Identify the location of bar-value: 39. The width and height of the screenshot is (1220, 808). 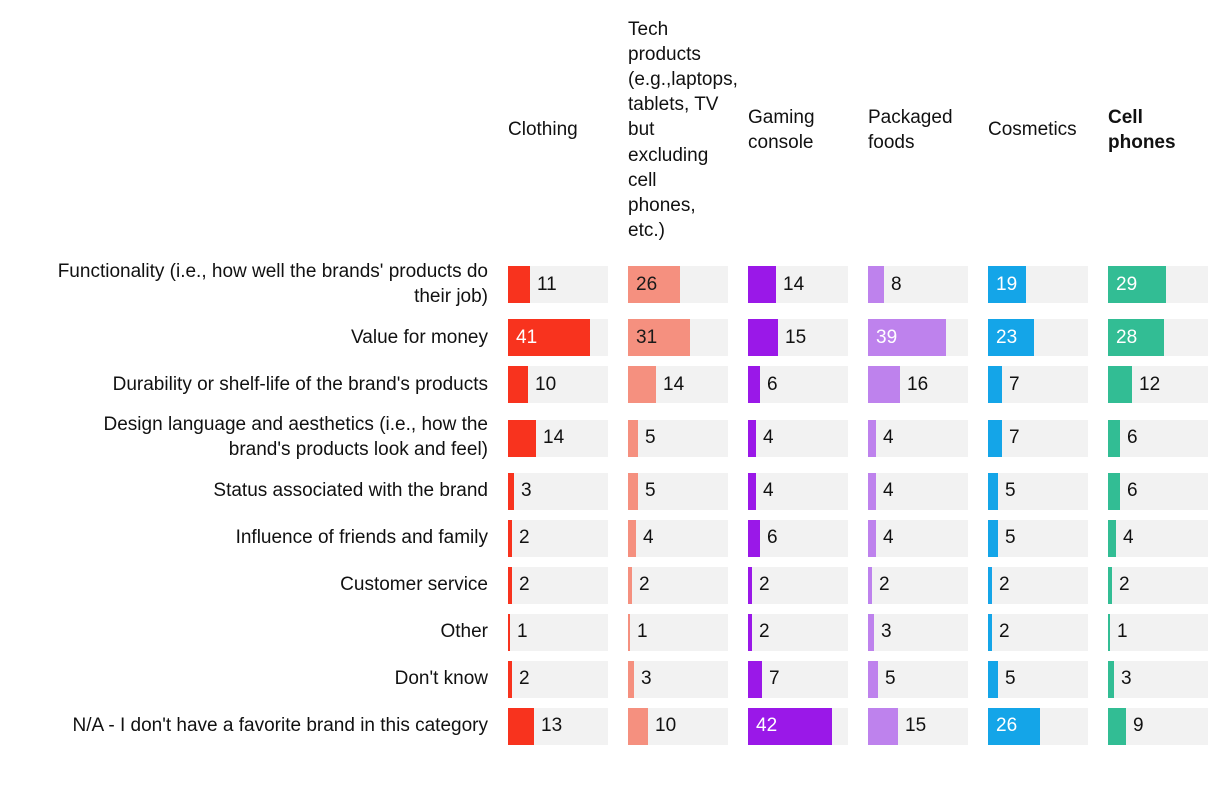
(887, 337).